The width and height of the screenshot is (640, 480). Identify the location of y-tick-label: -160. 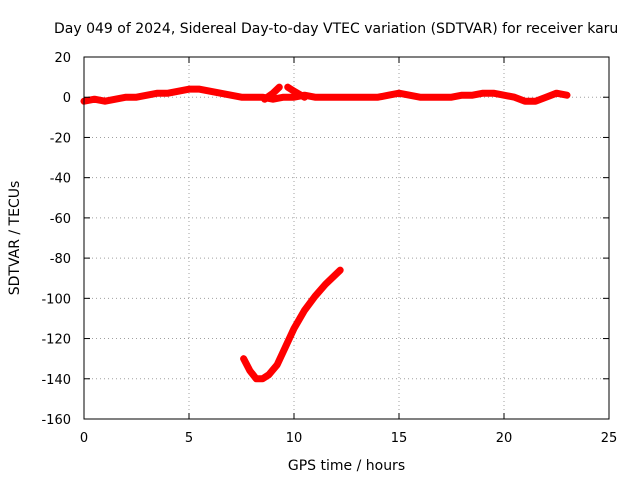
(56, 420).